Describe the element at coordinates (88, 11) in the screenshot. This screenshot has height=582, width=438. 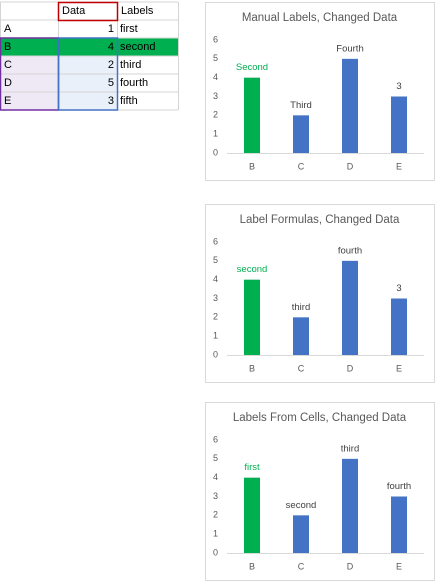
I see `header-highlight` at that location.